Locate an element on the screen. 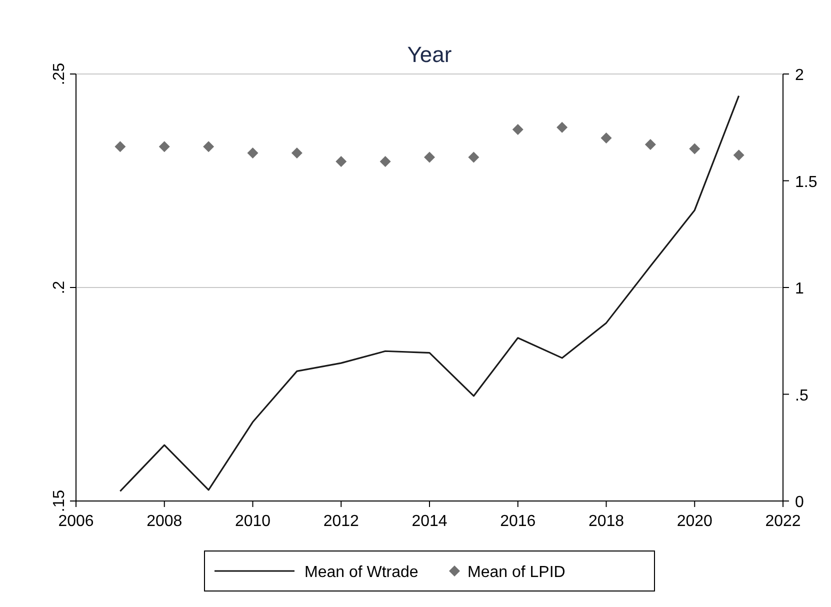 The height and width of the screenshot is (607, 831). legend-label: Mean of Wtrade is located at coordinates (361, 572).